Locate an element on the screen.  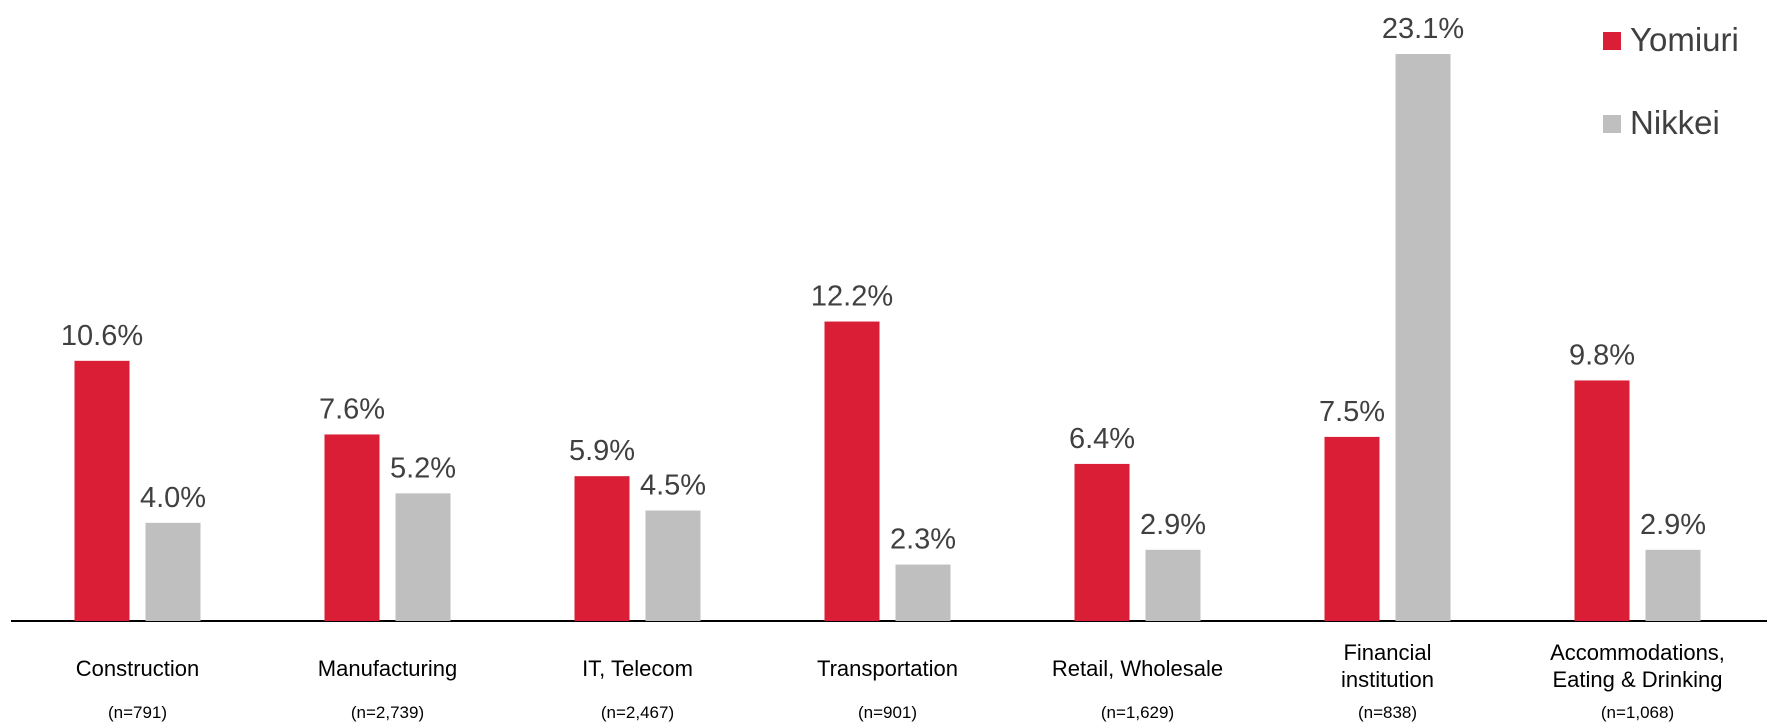
sample-size-label: (n=2,467) is located at coordinates (637, 712).